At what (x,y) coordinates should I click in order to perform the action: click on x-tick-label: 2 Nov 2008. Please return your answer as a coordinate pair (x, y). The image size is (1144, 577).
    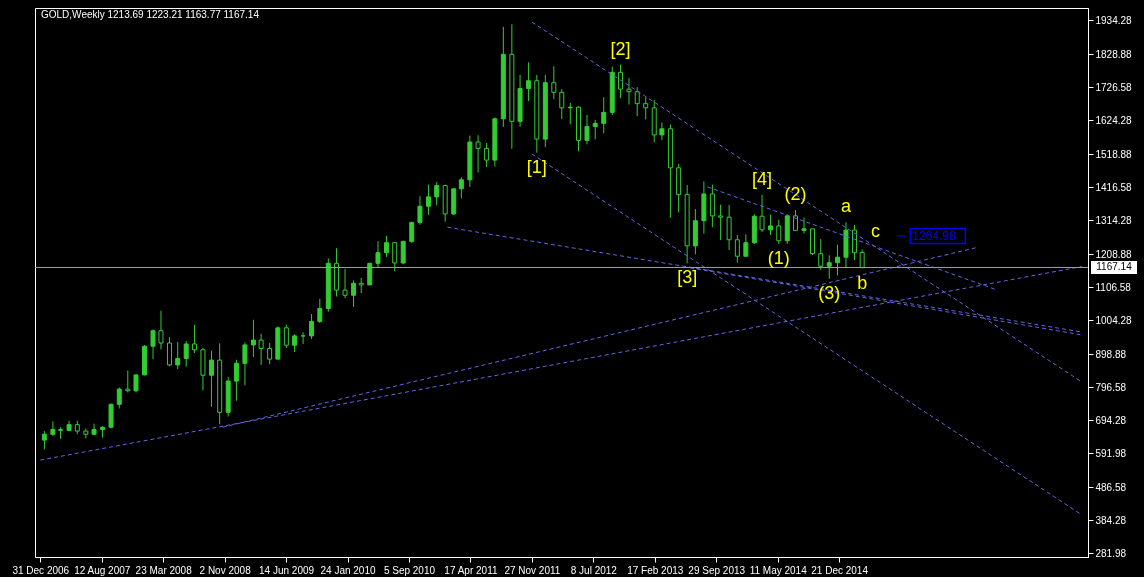
    Looking at the image, I should click on (225, 570).